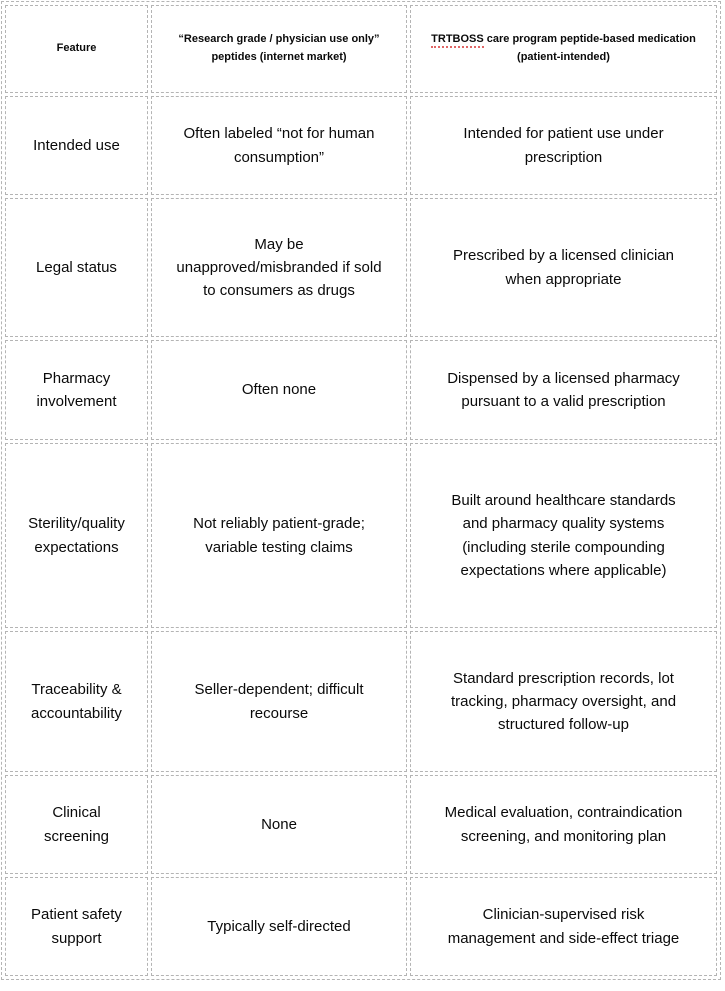 The image size is (725, 991). I want to click on cell-research: None, so click(279, 824).